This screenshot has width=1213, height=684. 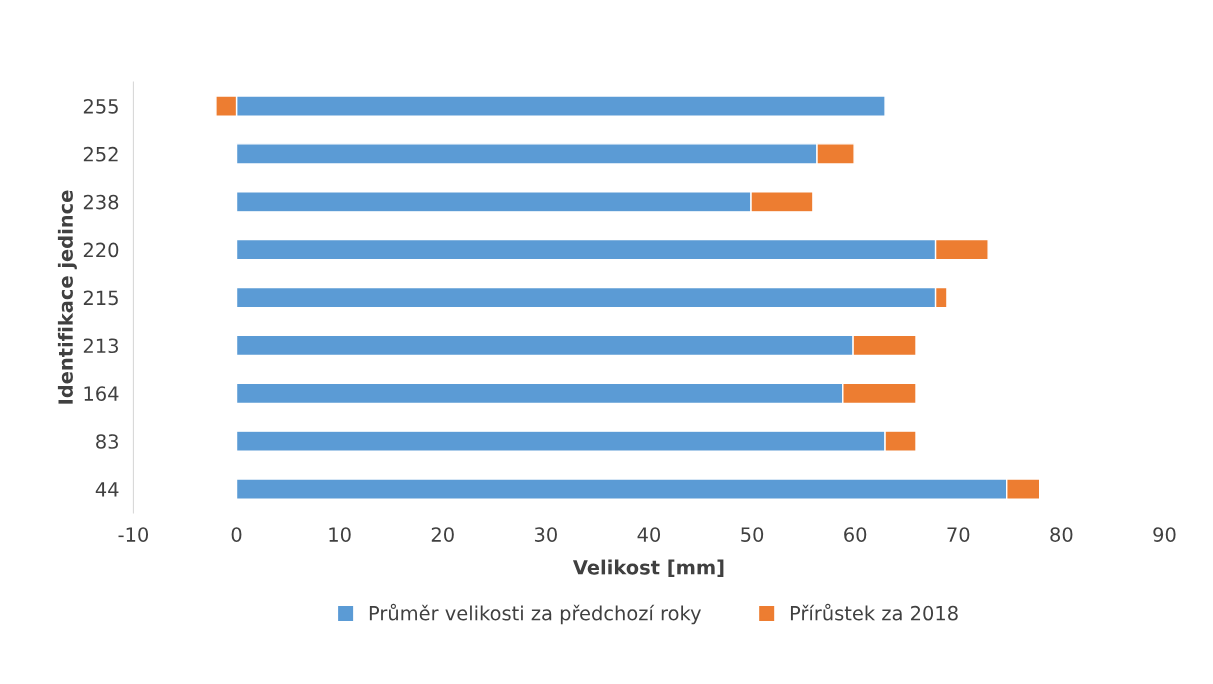 I want to click on x-tick-label: 70, so click(x=958, y=534).